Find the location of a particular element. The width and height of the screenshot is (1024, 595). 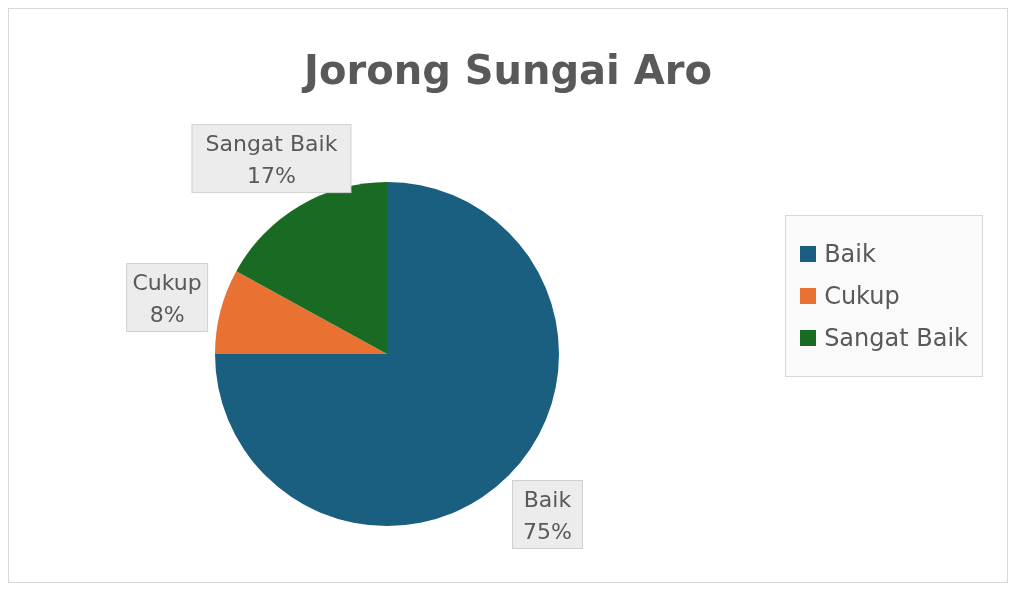

data-label: 8% is located at coordinates (167, 314).